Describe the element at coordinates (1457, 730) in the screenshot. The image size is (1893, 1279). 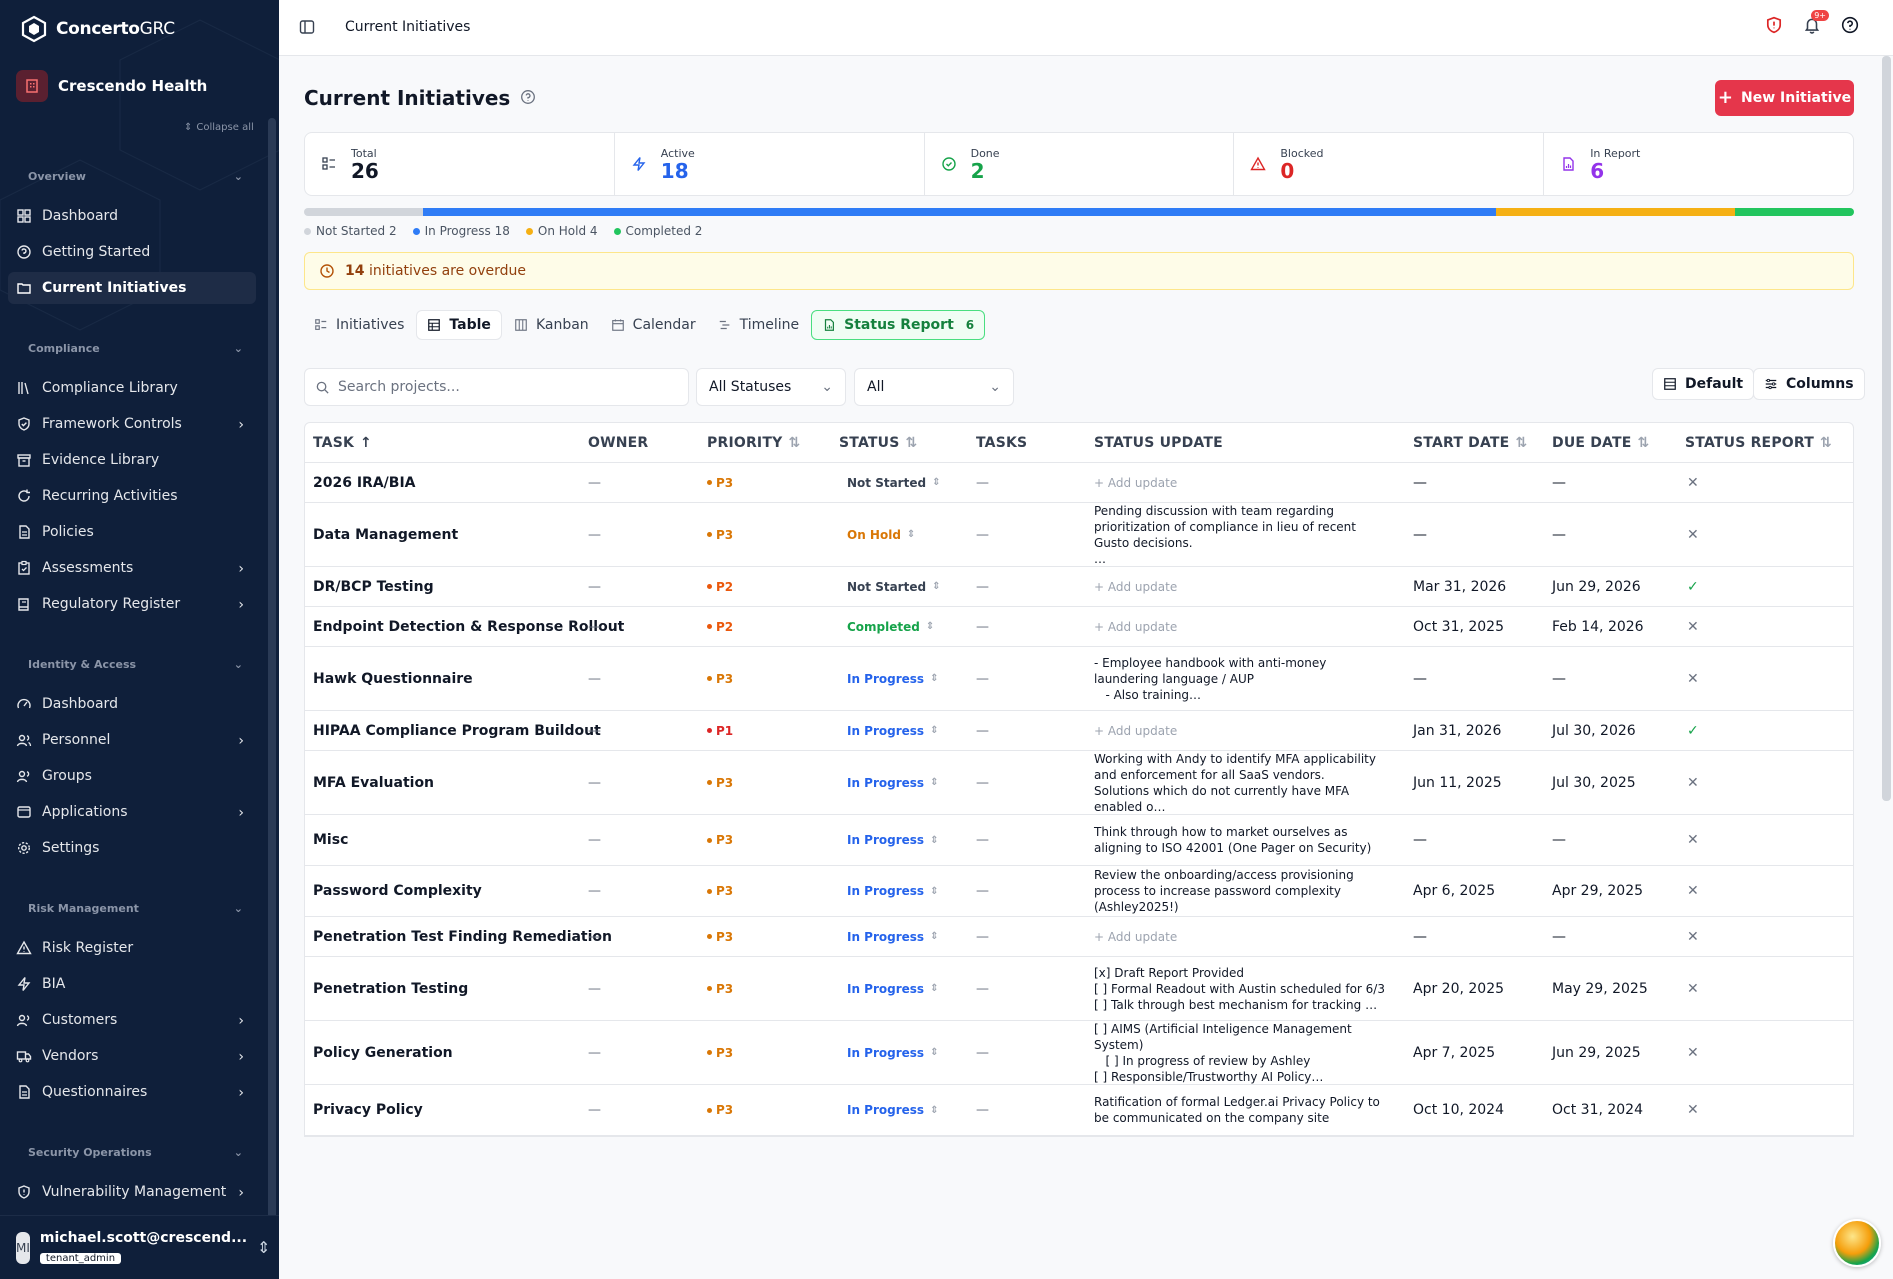
I see `start-date-cell: Jan 31, 2026` at that location.